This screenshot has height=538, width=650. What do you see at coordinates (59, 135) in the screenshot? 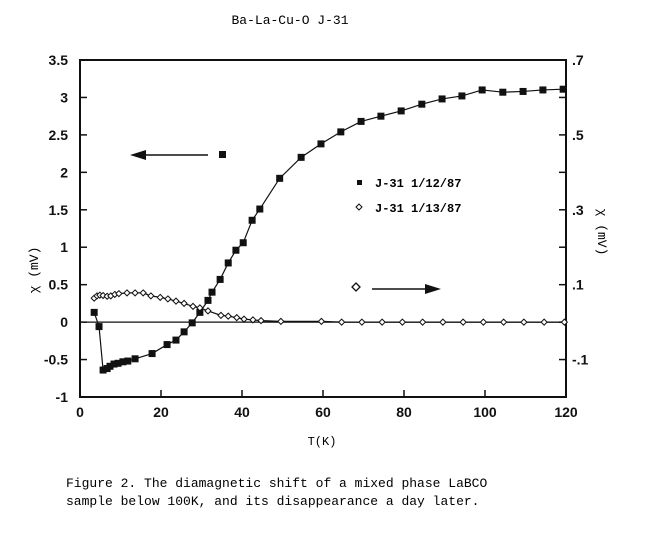
I see `y-tick-label: 2.5` at bounding box center [59, 135].